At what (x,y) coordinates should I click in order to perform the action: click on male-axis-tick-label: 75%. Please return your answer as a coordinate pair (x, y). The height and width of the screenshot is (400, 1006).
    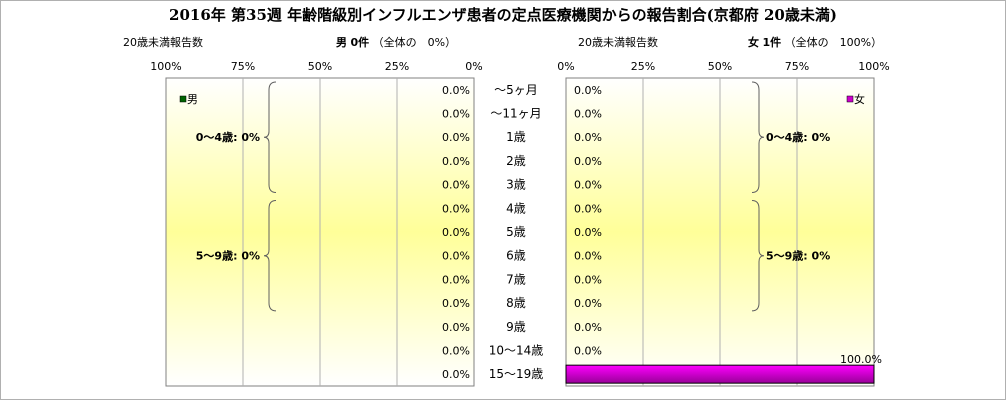
    Looking at the image, I should click on (243, 66).